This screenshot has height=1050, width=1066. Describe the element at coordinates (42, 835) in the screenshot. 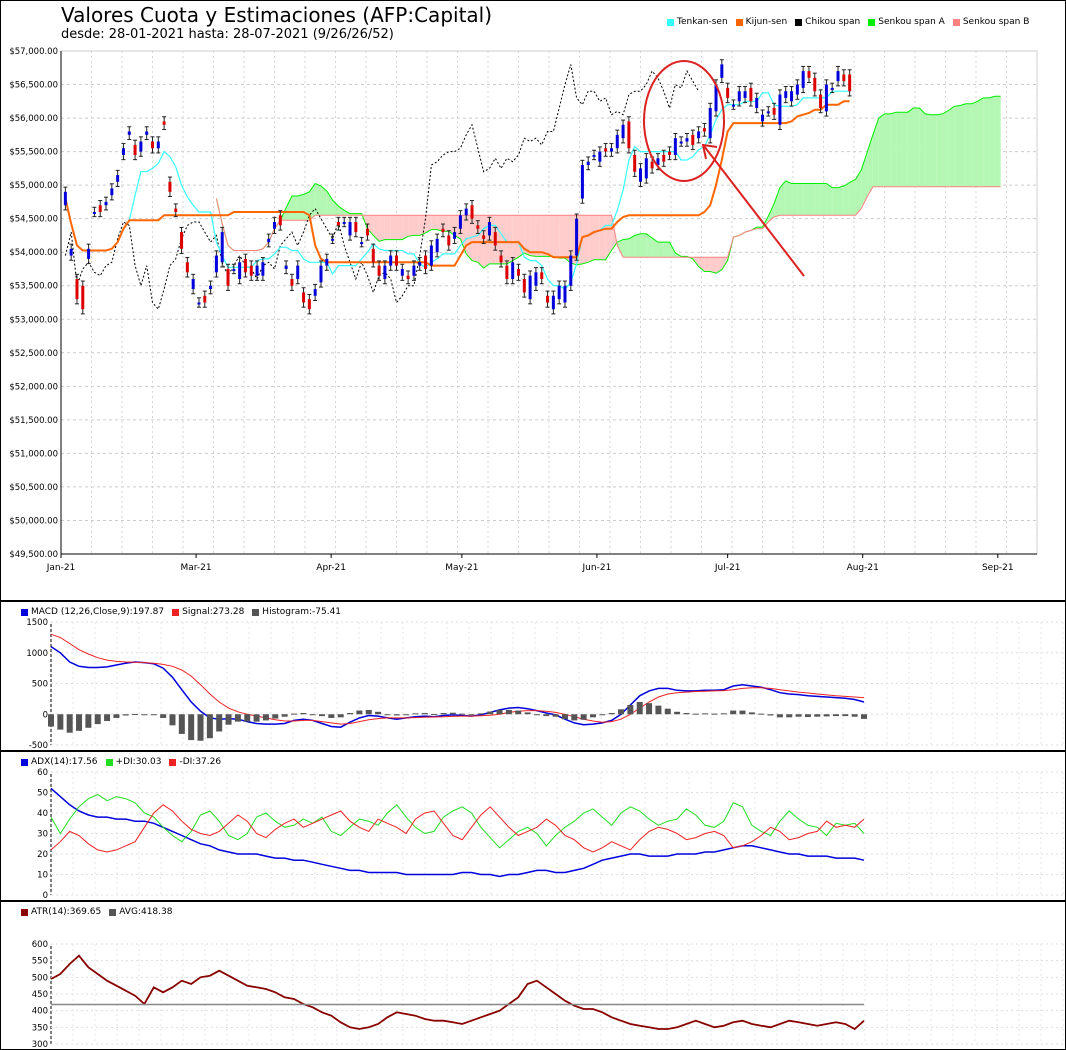

I see `y-tick-label: 30` at that location.